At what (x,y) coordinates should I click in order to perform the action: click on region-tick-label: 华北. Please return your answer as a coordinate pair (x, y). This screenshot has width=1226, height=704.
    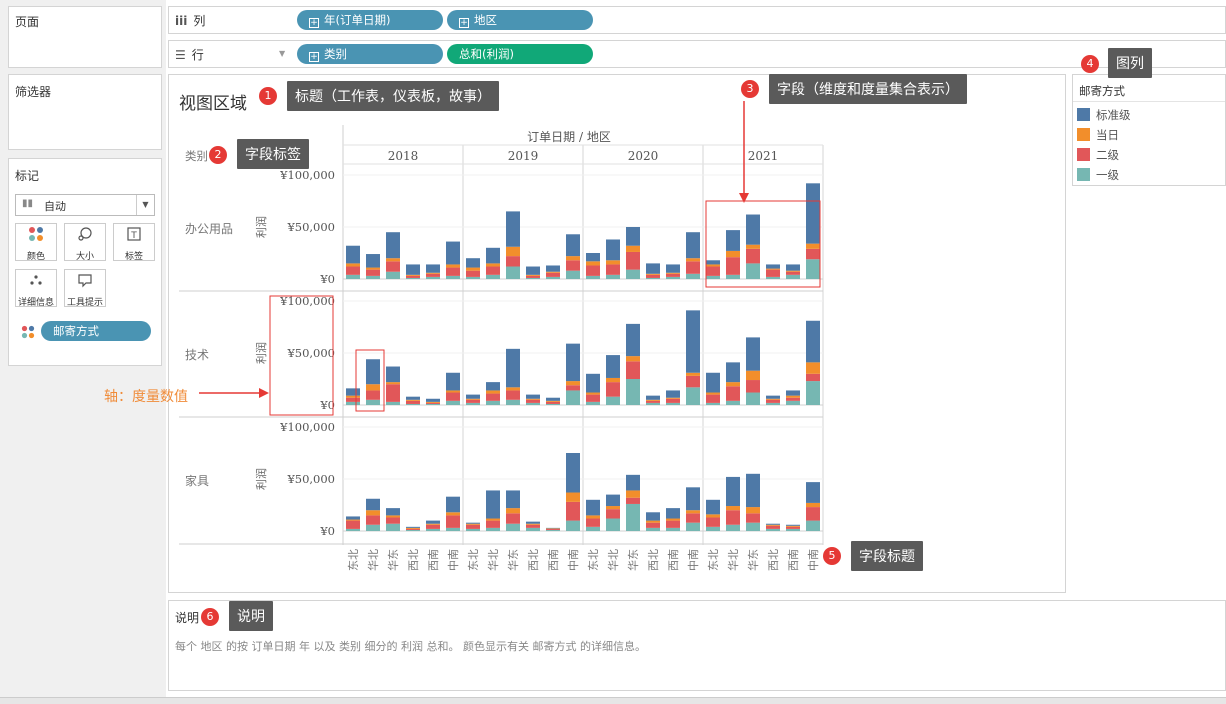
    Looking at the image, I should click on (613, 560).